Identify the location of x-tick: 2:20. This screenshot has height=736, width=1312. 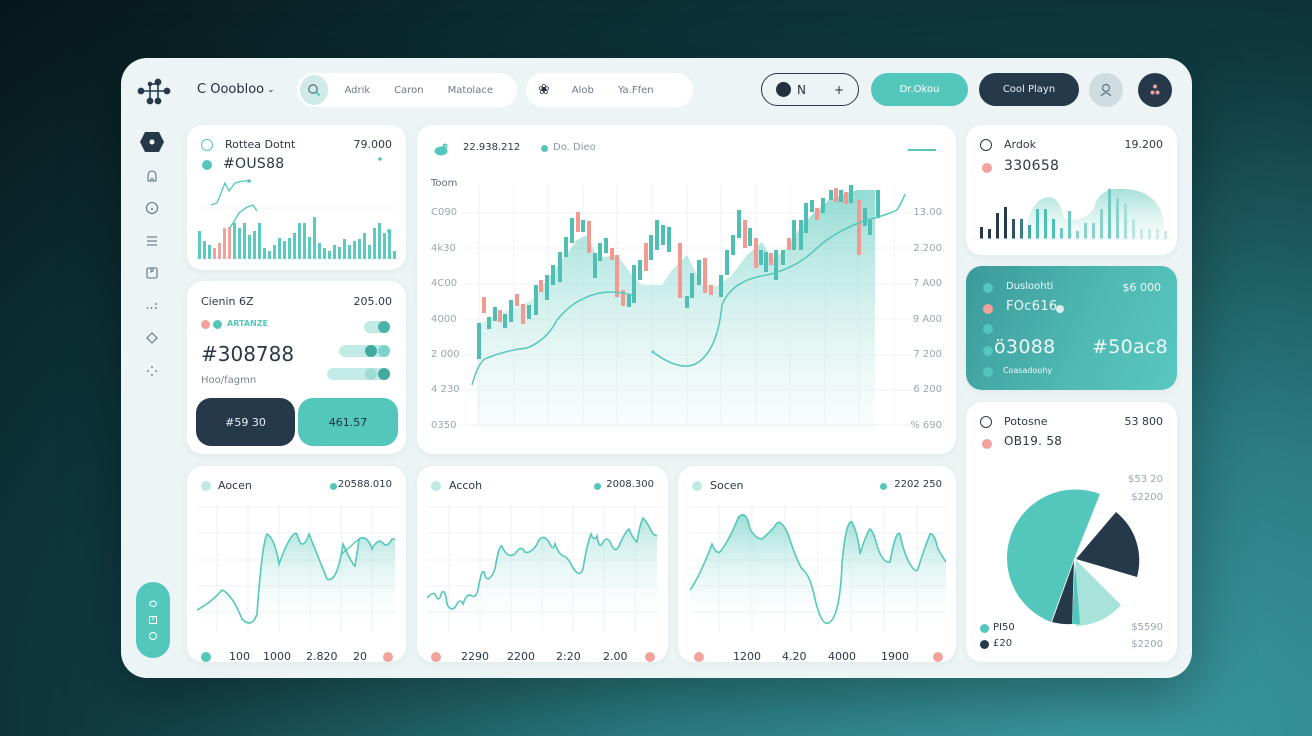
(568, 656).